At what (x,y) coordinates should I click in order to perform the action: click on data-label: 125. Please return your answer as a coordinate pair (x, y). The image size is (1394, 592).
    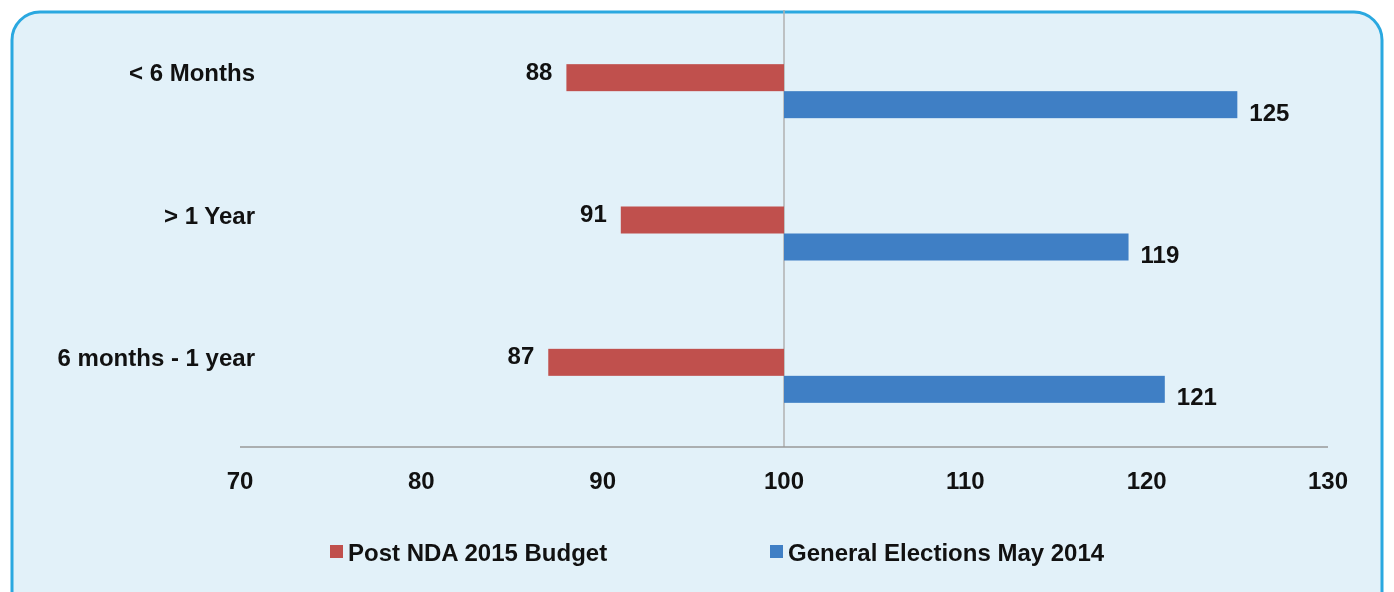
    Looking at the image, I should click on (1269, 112).